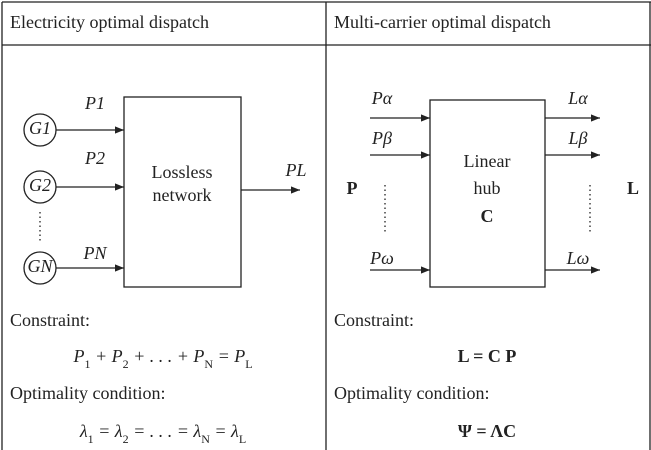  I want to click on equation: L = C P, so click(487, 356).